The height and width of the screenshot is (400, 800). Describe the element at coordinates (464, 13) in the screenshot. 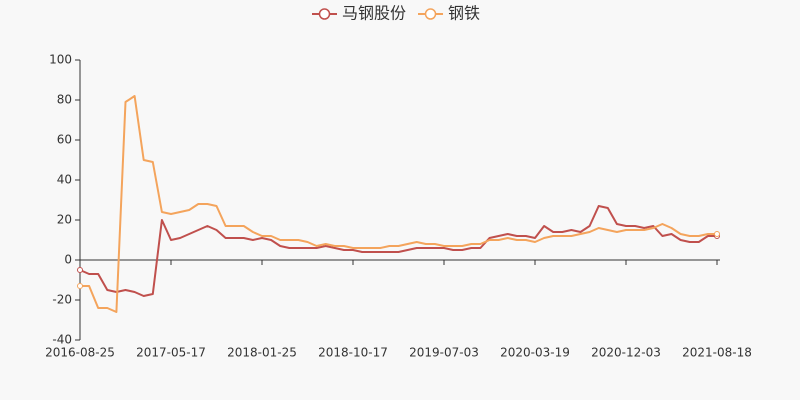

I see `legend-label: 钢铁` at that location.